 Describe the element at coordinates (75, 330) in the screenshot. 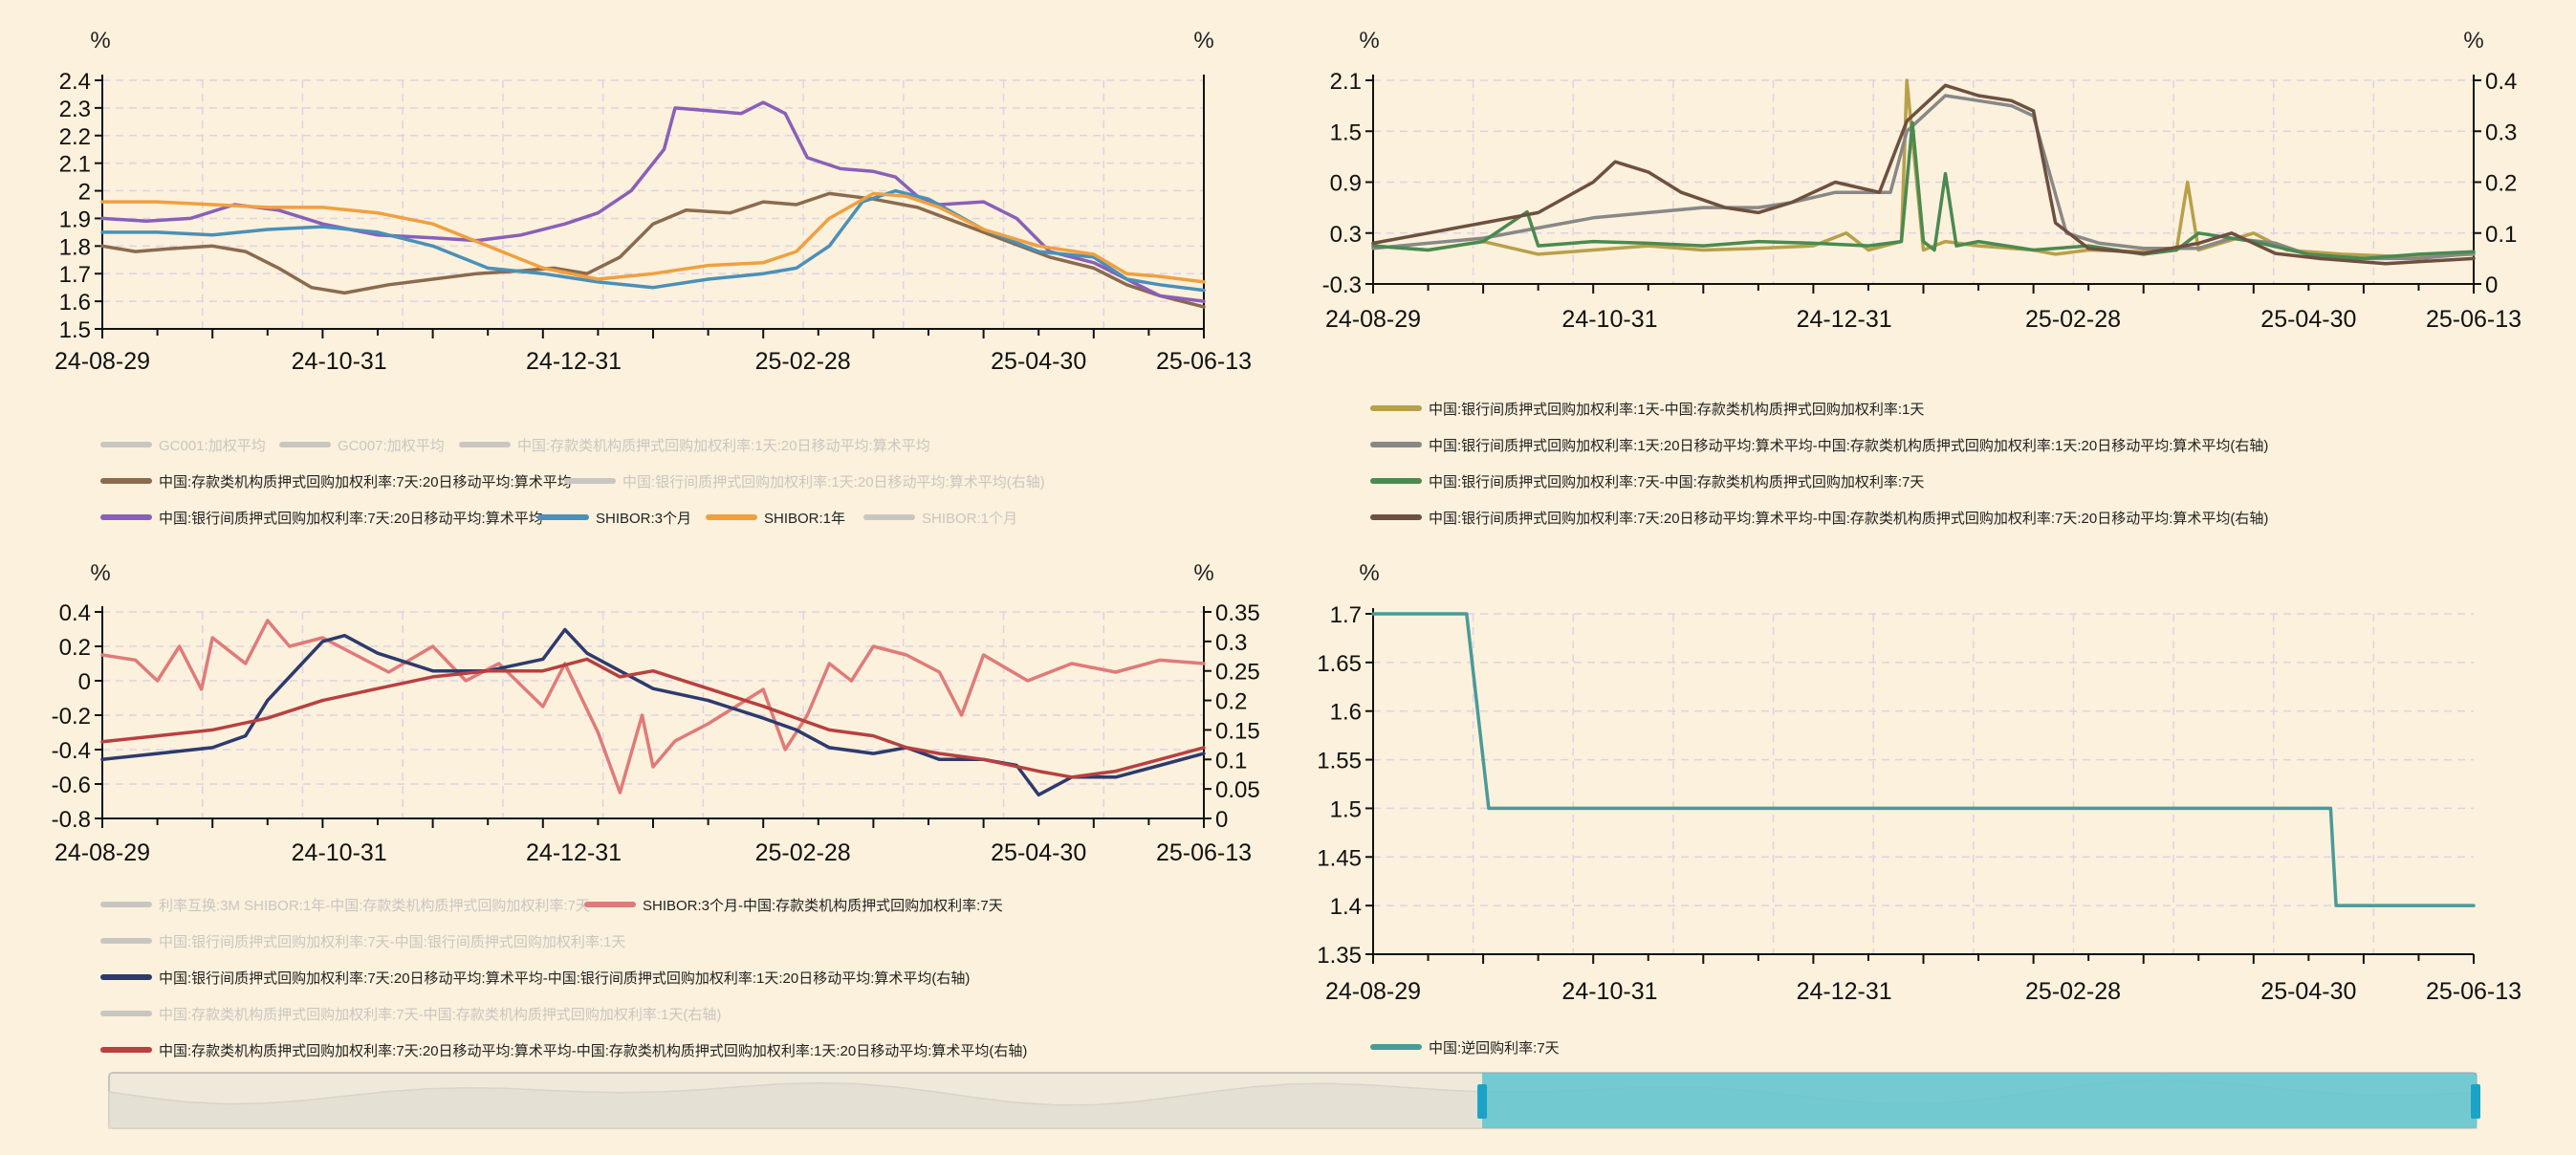

I see `y-tick-label: 1.5` at that location.